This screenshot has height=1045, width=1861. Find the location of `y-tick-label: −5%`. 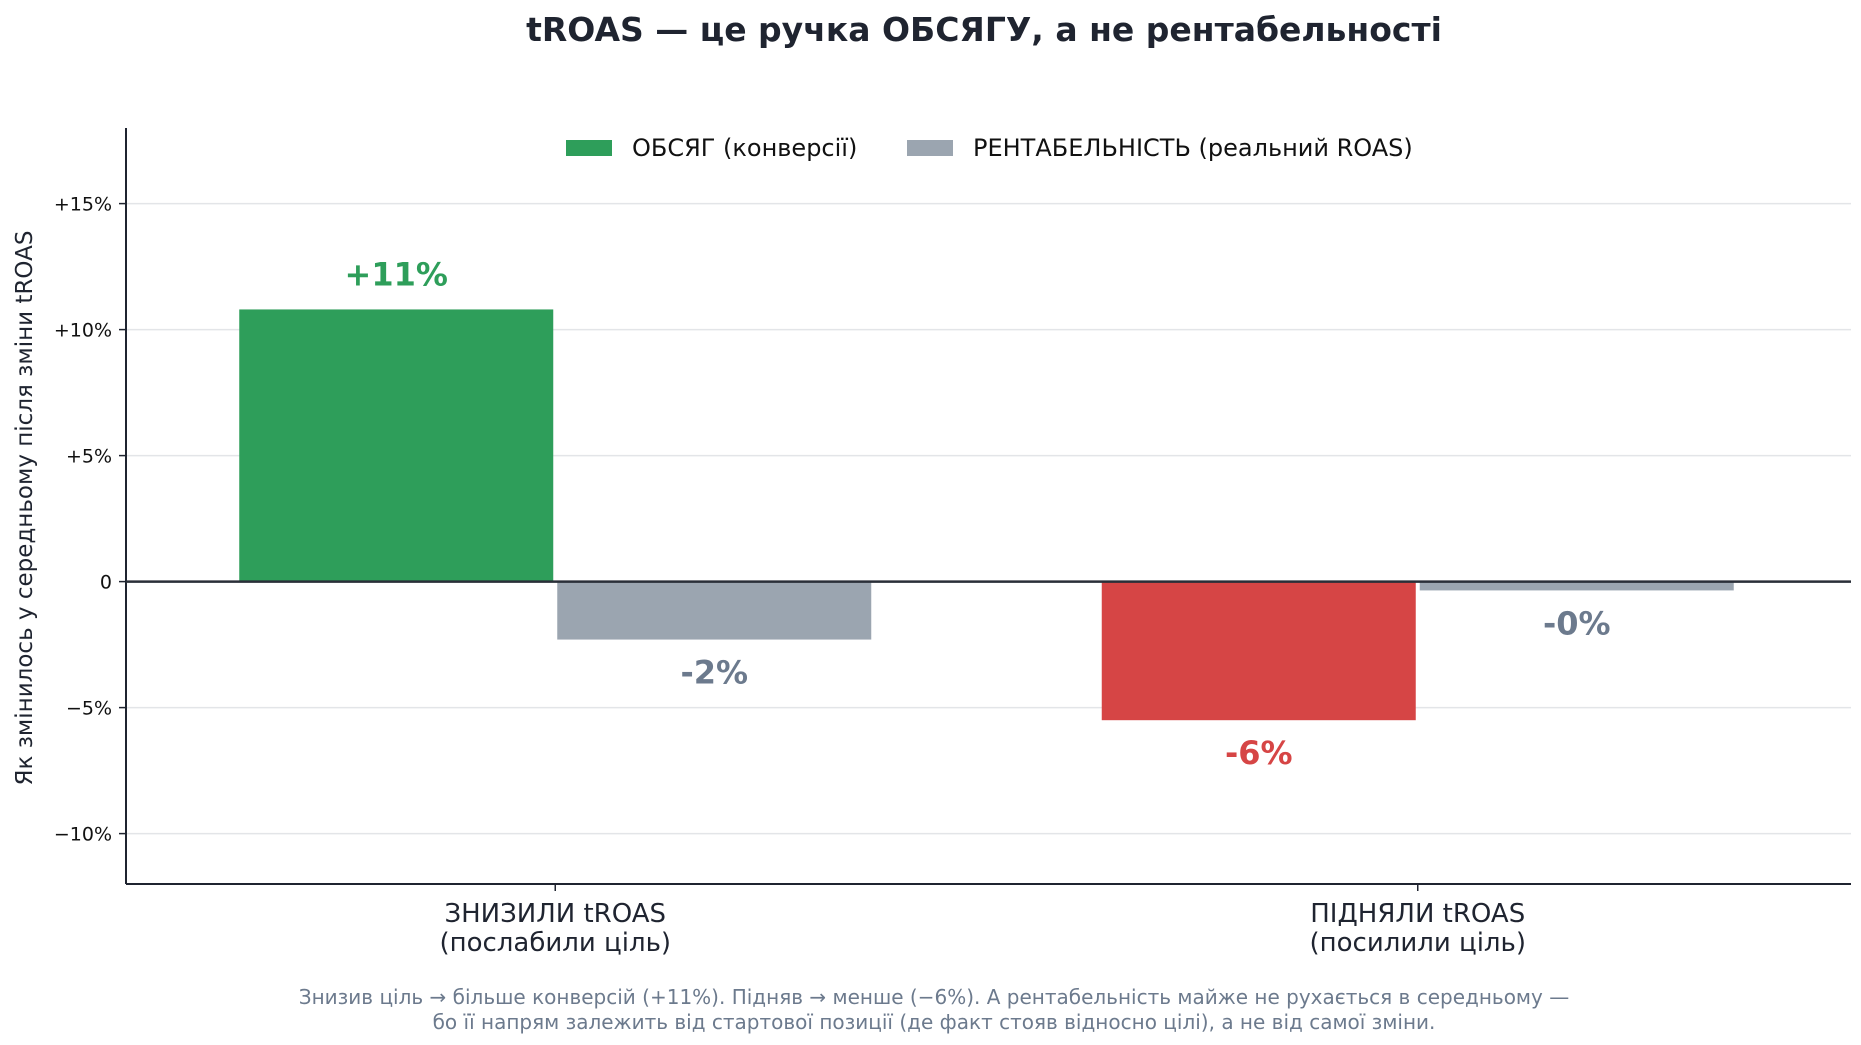

y-tick-label: −5% is located at coordinates (89, 709).